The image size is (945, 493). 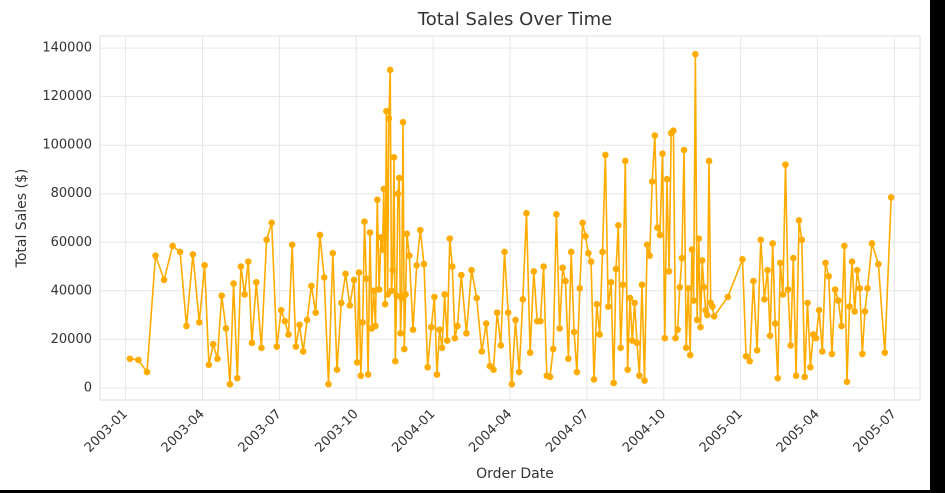 What do you see at coordinates (413, 431) in the screenshot?
I see `x-tick-label: 2004-01` at bounding box center [413, 431].